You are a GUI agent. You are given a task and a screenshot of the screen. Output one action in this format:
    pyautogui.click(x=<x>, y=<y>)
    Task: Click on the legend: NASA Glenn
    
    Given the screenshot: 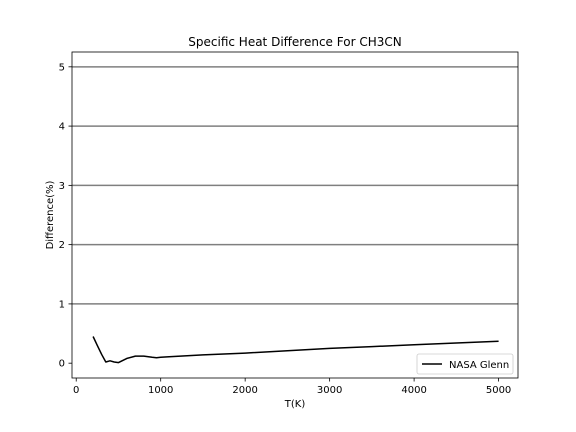 What is the action you would take?
    pyautogui.click(x=465, y=364)
    